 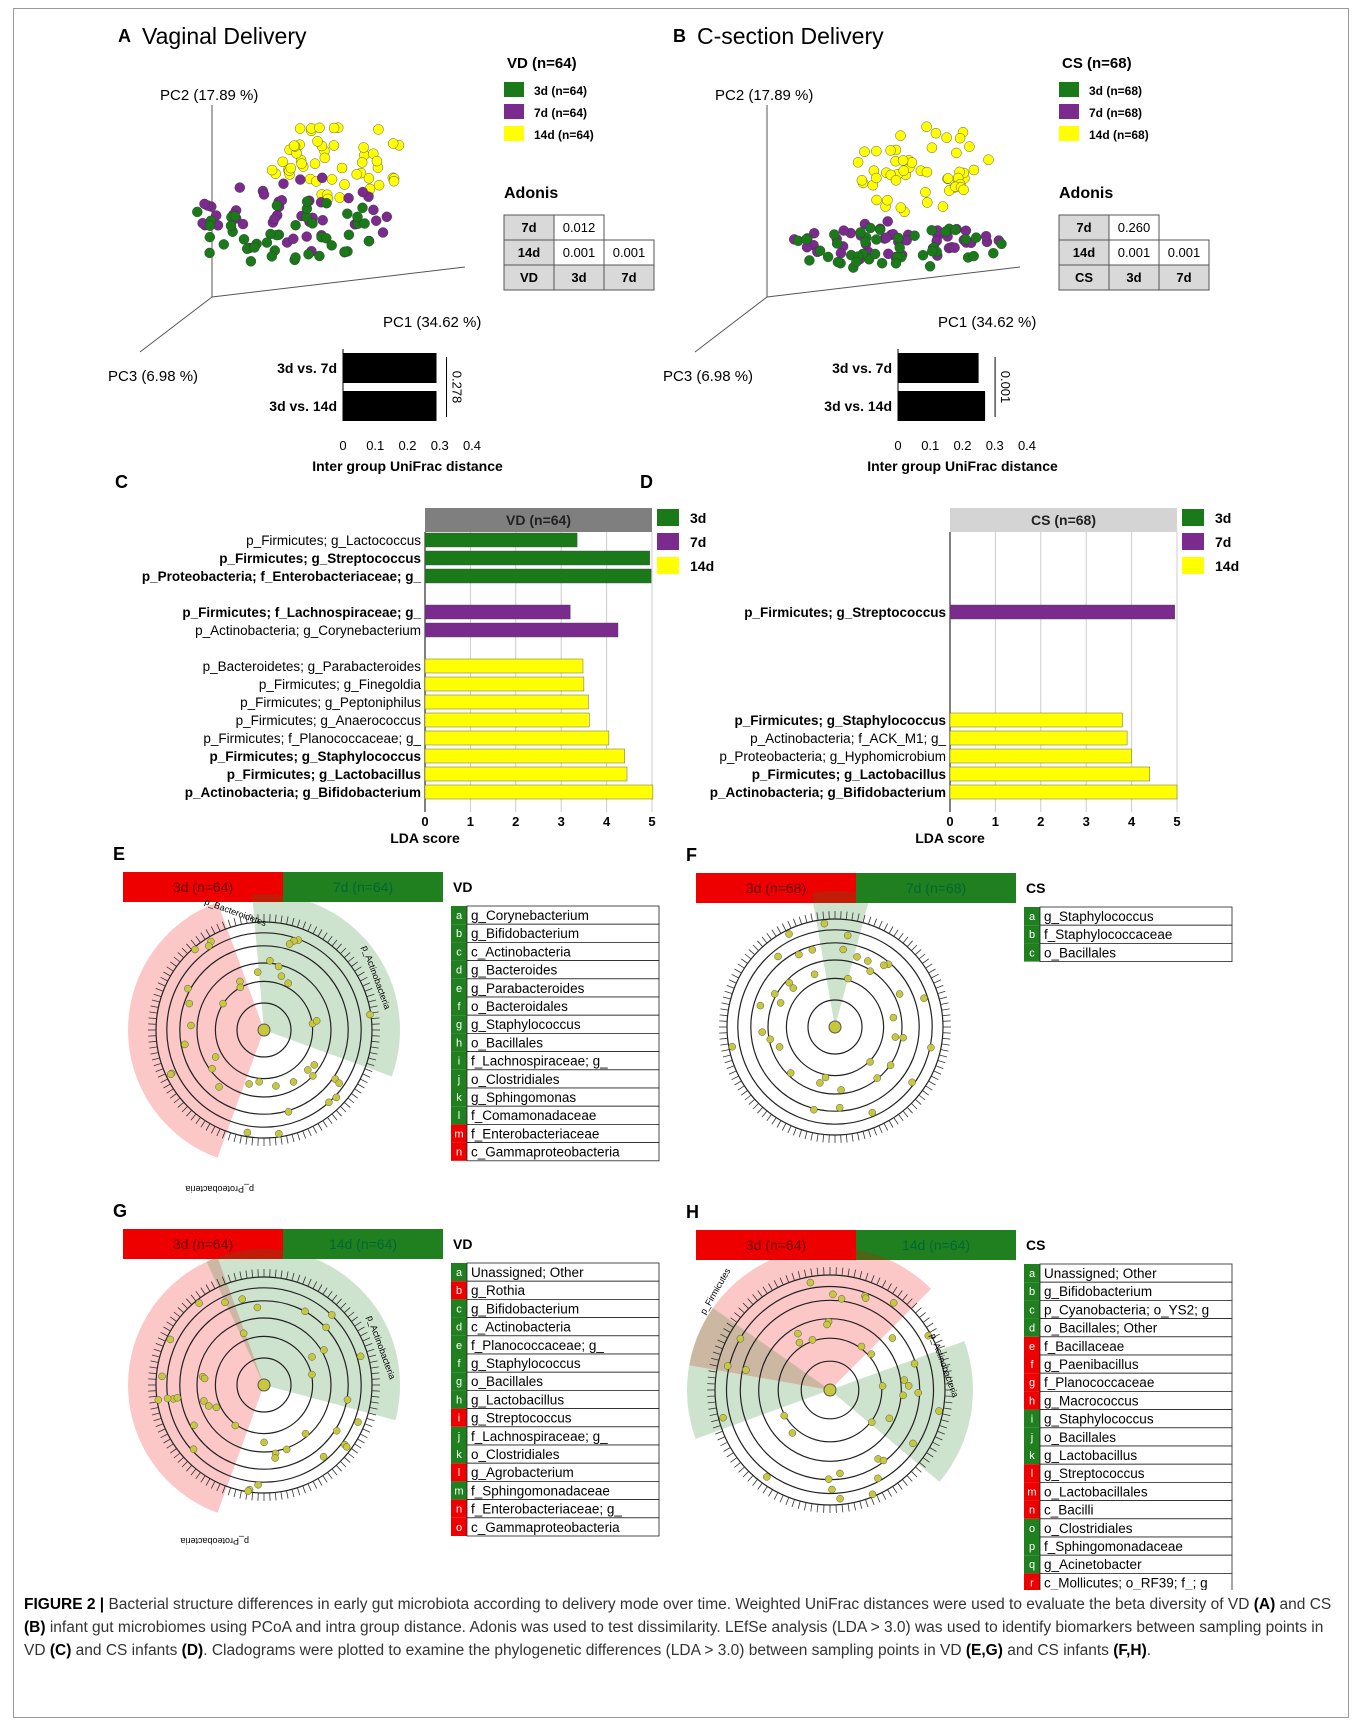 I want to click on caption-label: FIGURE 2 |, so click(x=64, y=1604).